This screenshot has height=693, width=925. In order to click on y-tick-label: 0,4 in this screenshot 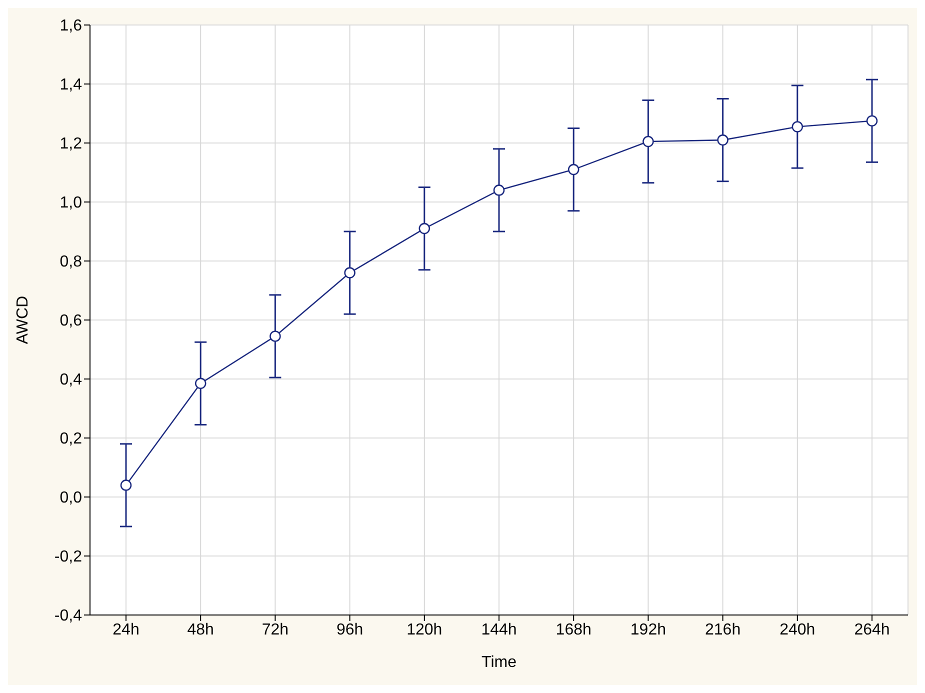, I will do `click(71, 380)`.